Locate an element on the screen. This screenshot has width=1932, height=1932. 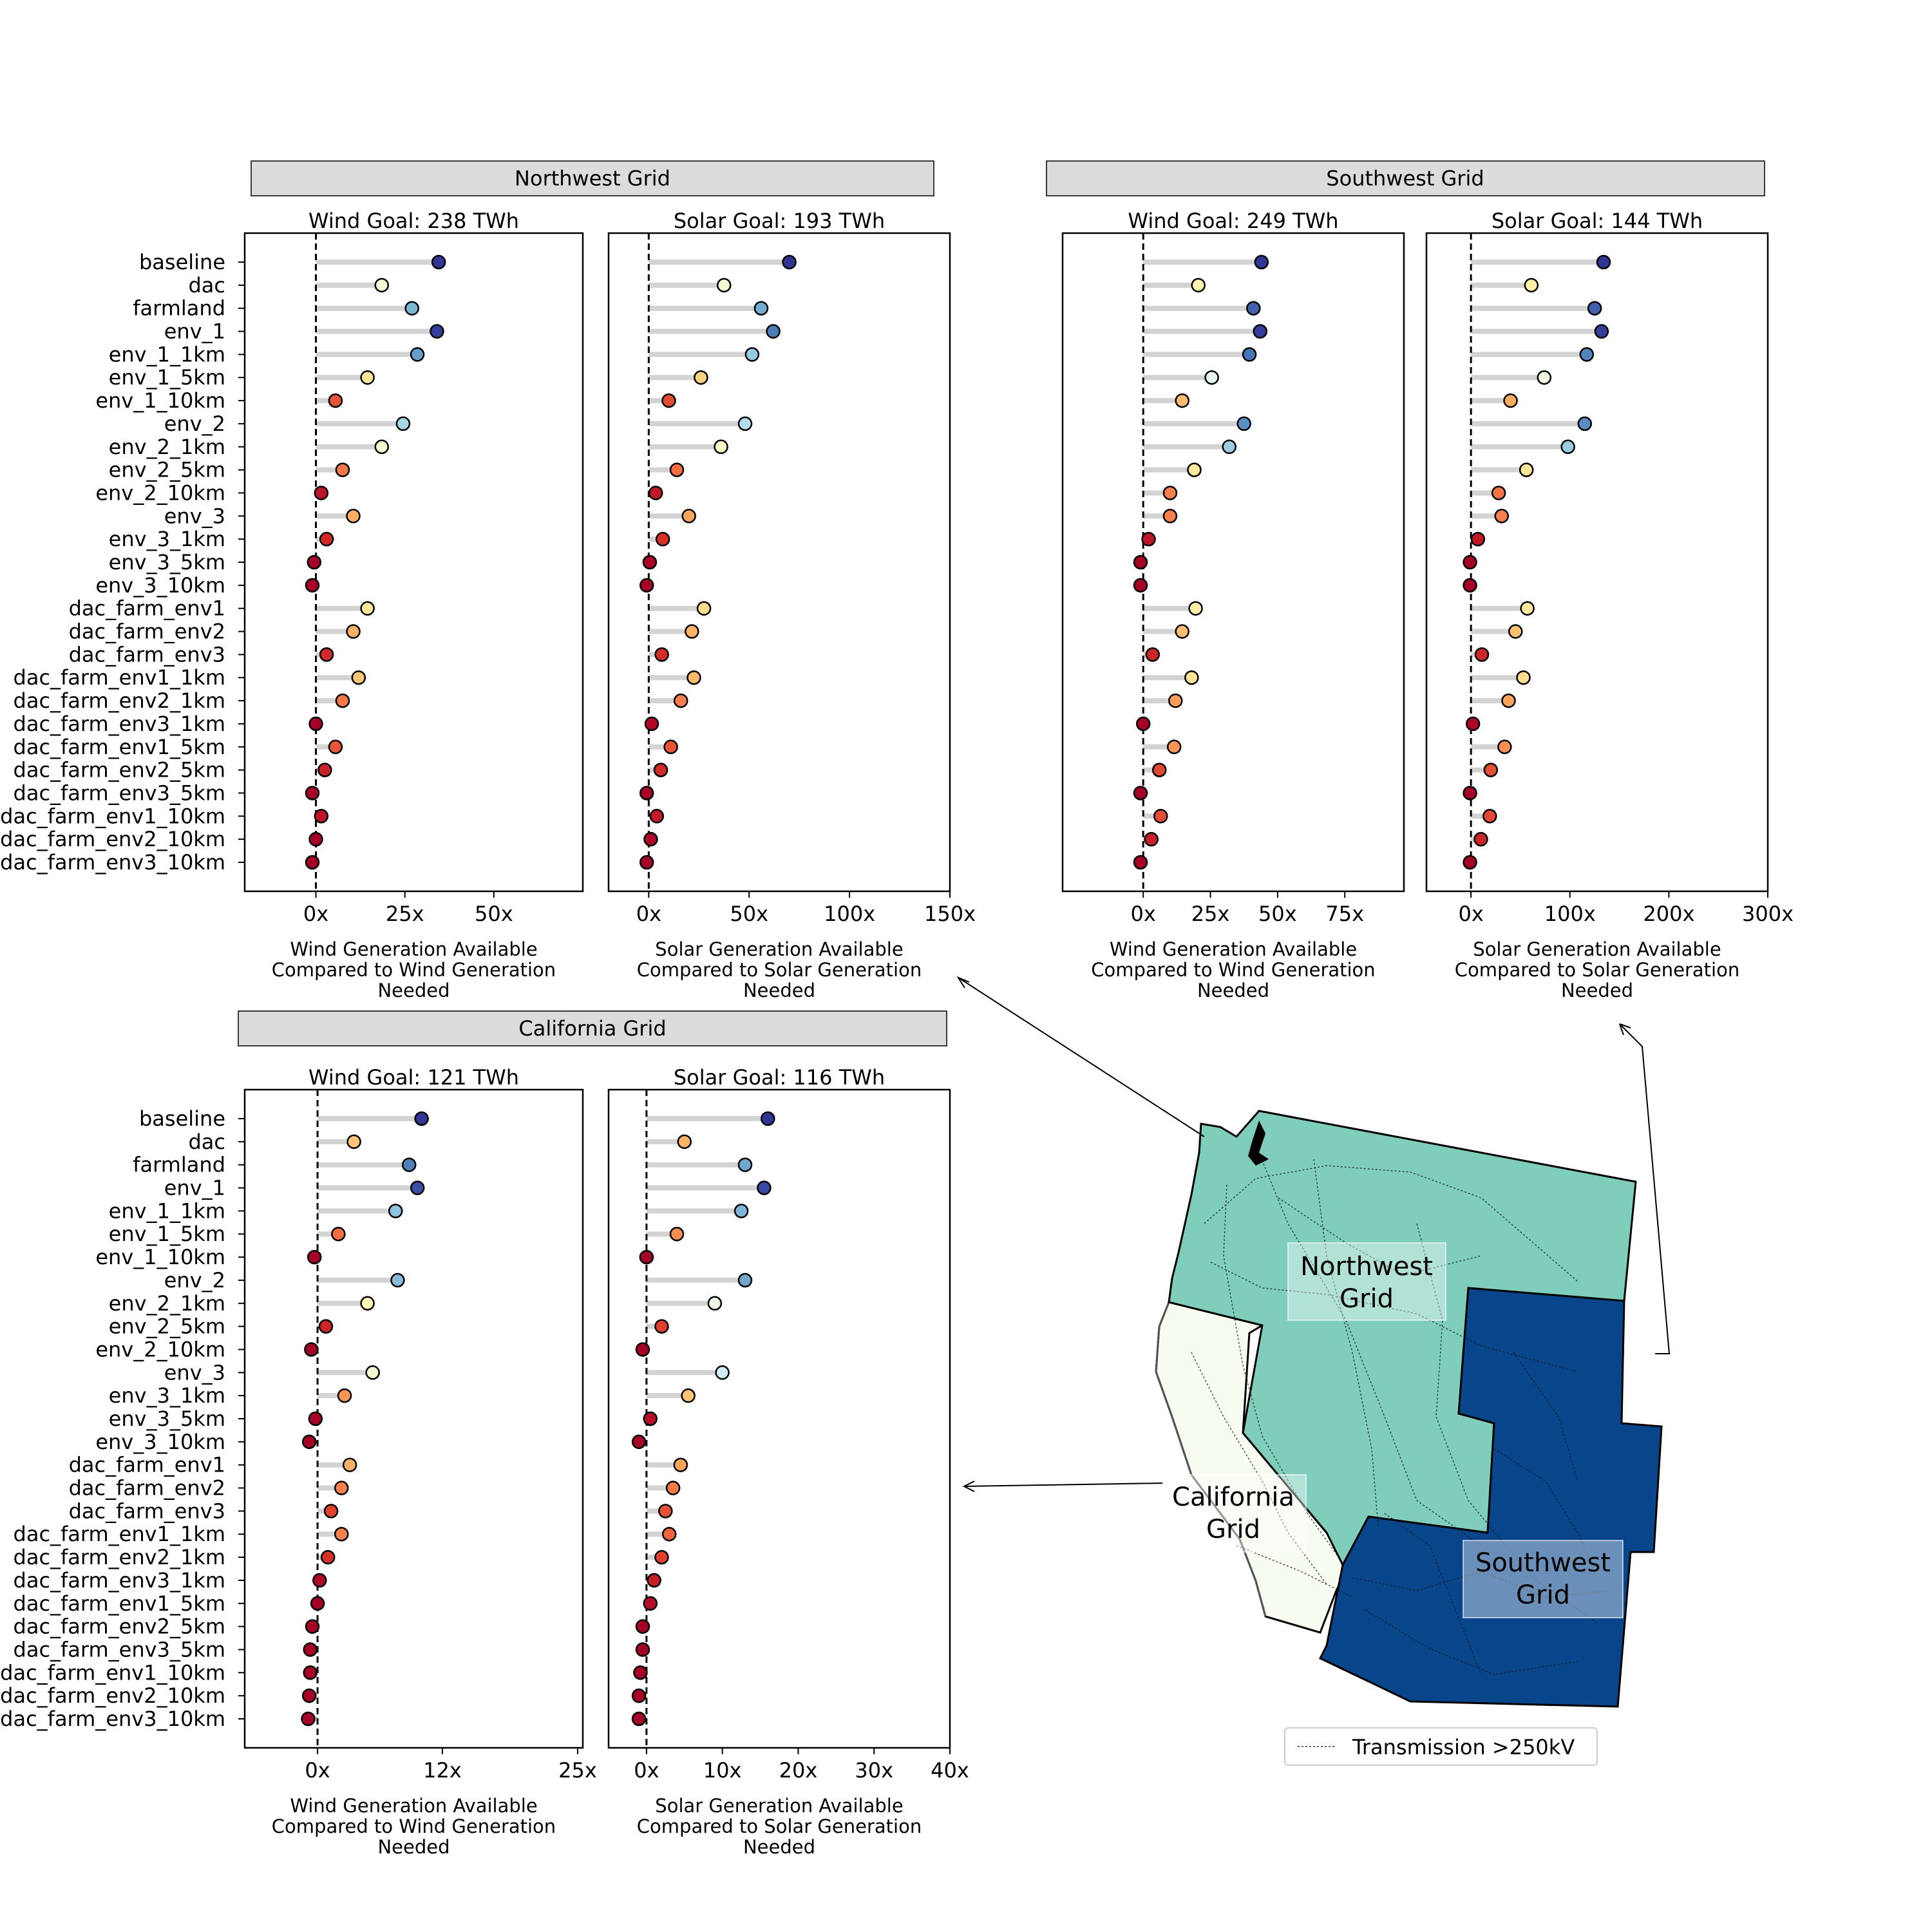
transmission-lines is located at coordinates (1401, 1413).